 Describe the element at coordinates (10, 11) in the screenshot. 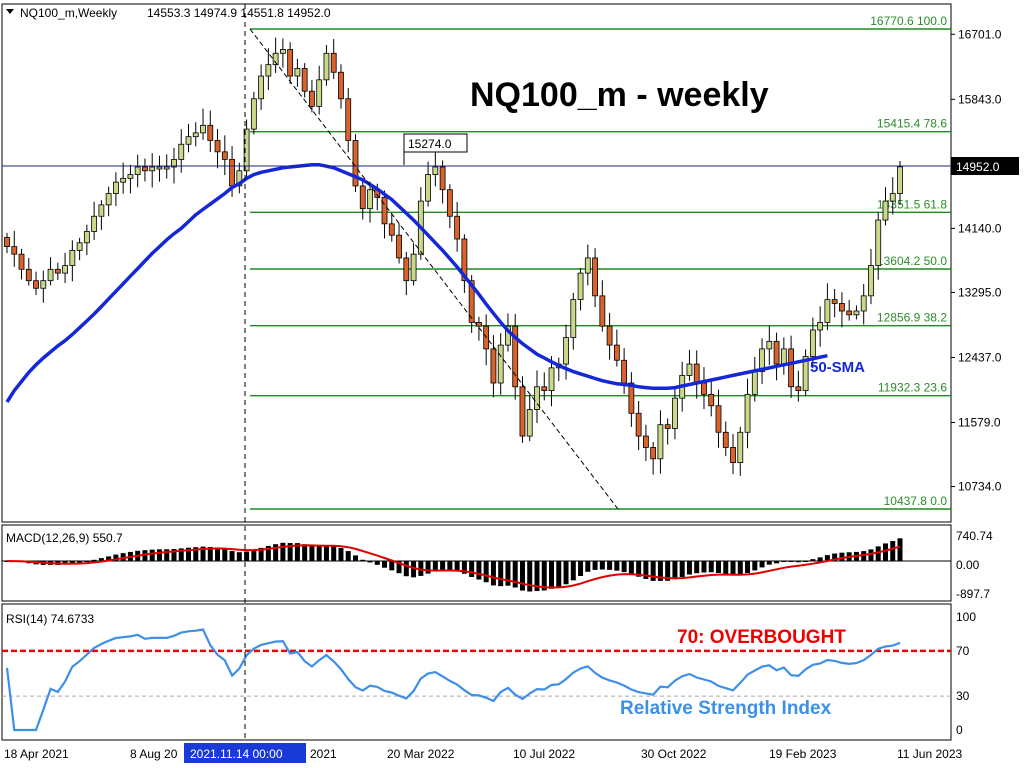

I see `dropdown-triangle-icon` at that location.